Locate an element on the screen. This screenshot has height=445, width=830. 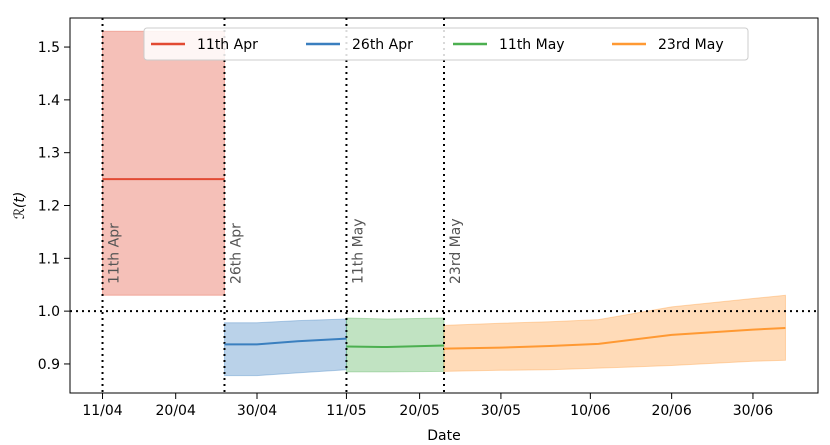
x-tick-label-9: 30/06 is located at coordinates (753, 411).